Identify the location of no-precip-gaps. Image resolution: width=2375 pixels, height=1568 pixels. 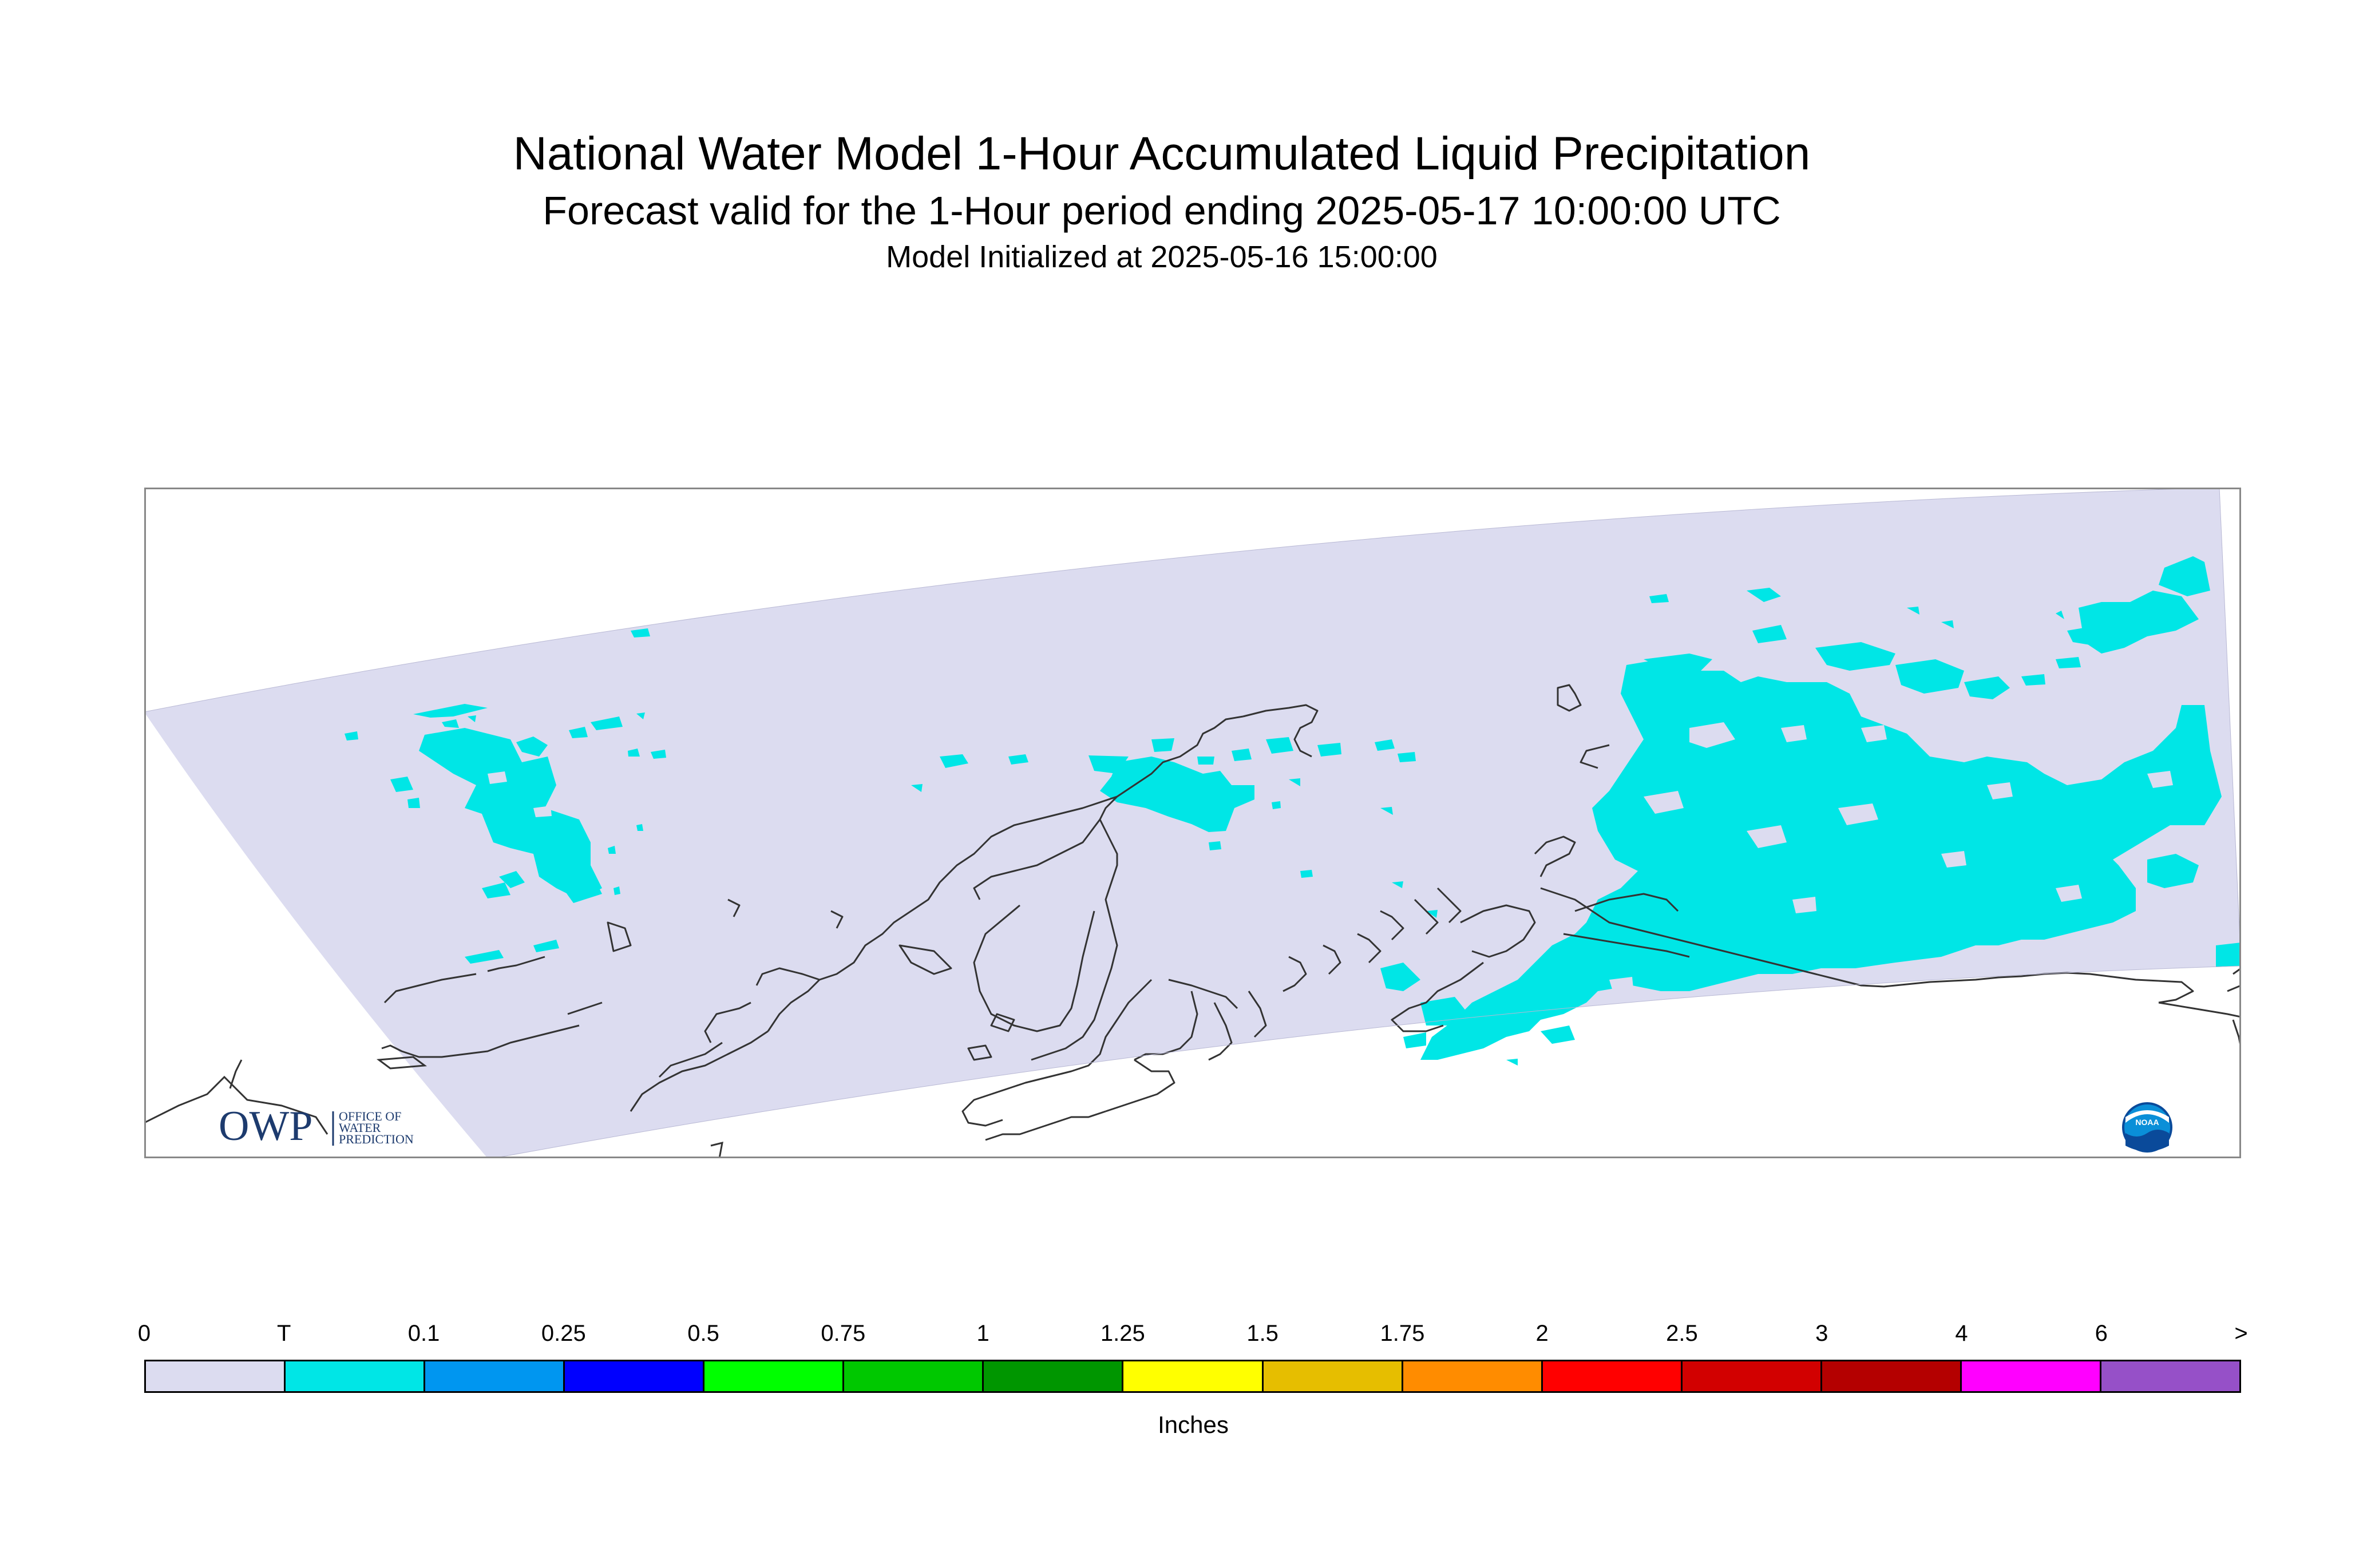
(1330, 856).